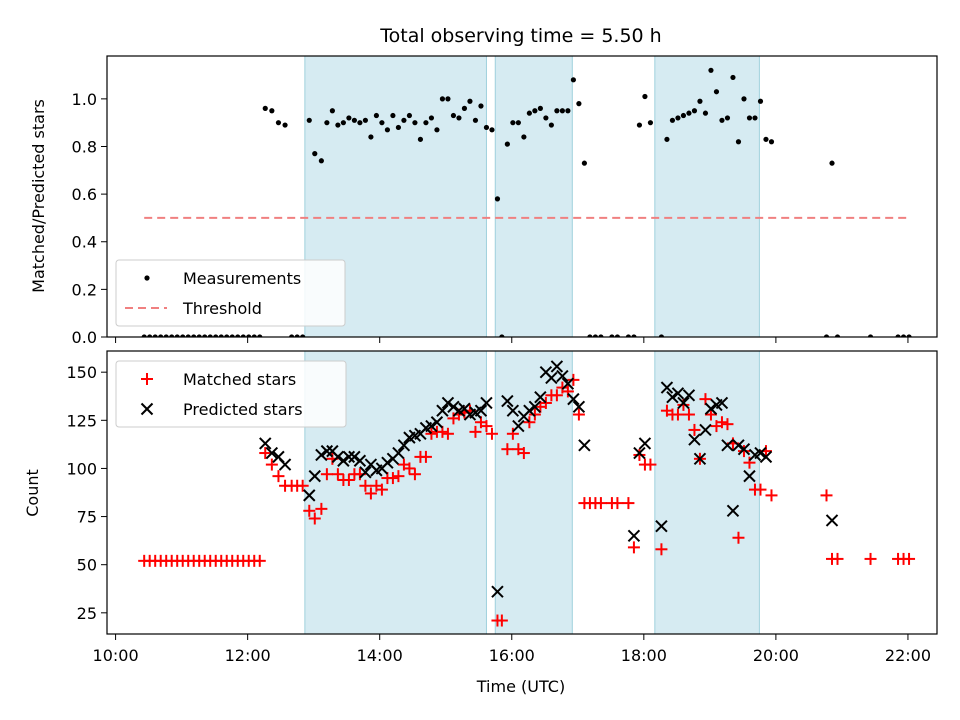  Describe the element at coordinates (707, 196) in the screenshot. I see `top-observing-window` at that location.